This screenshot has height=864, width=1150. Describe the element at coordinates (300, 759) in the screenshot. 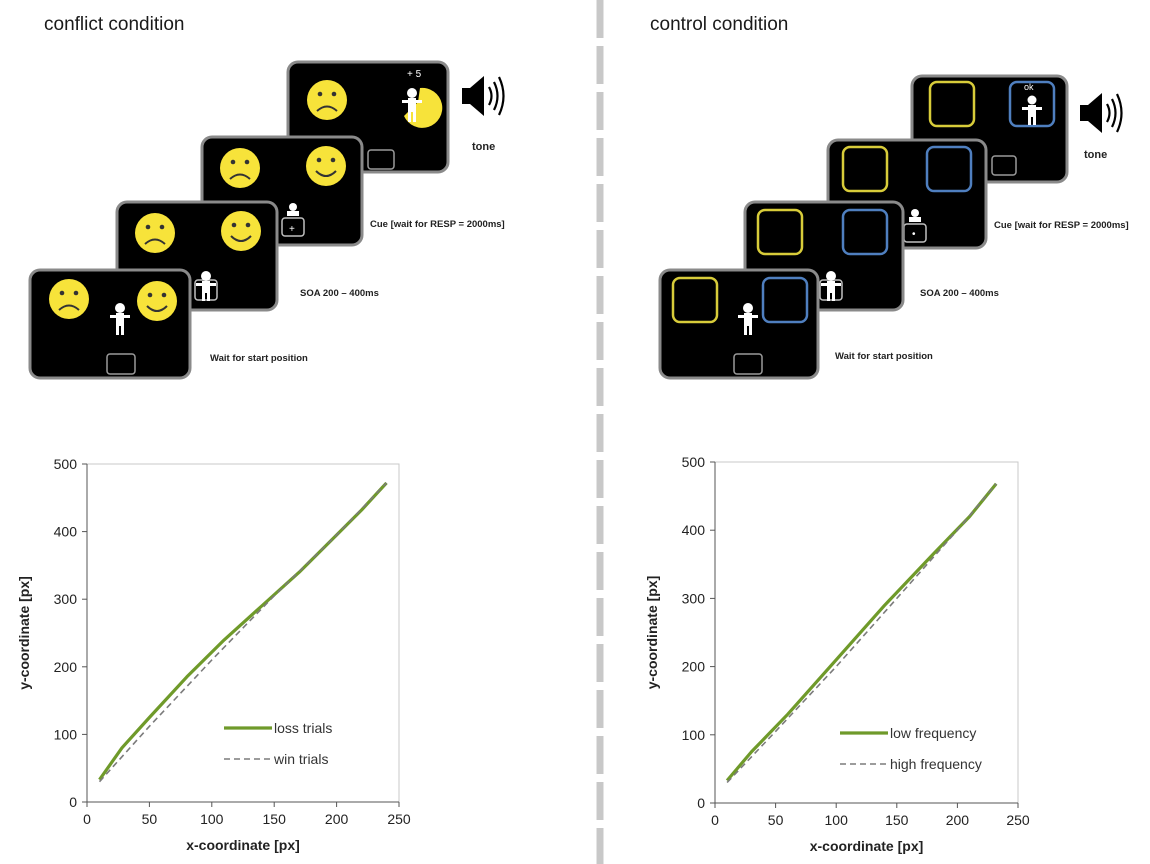

I see `legend-label: win trials` at that location.